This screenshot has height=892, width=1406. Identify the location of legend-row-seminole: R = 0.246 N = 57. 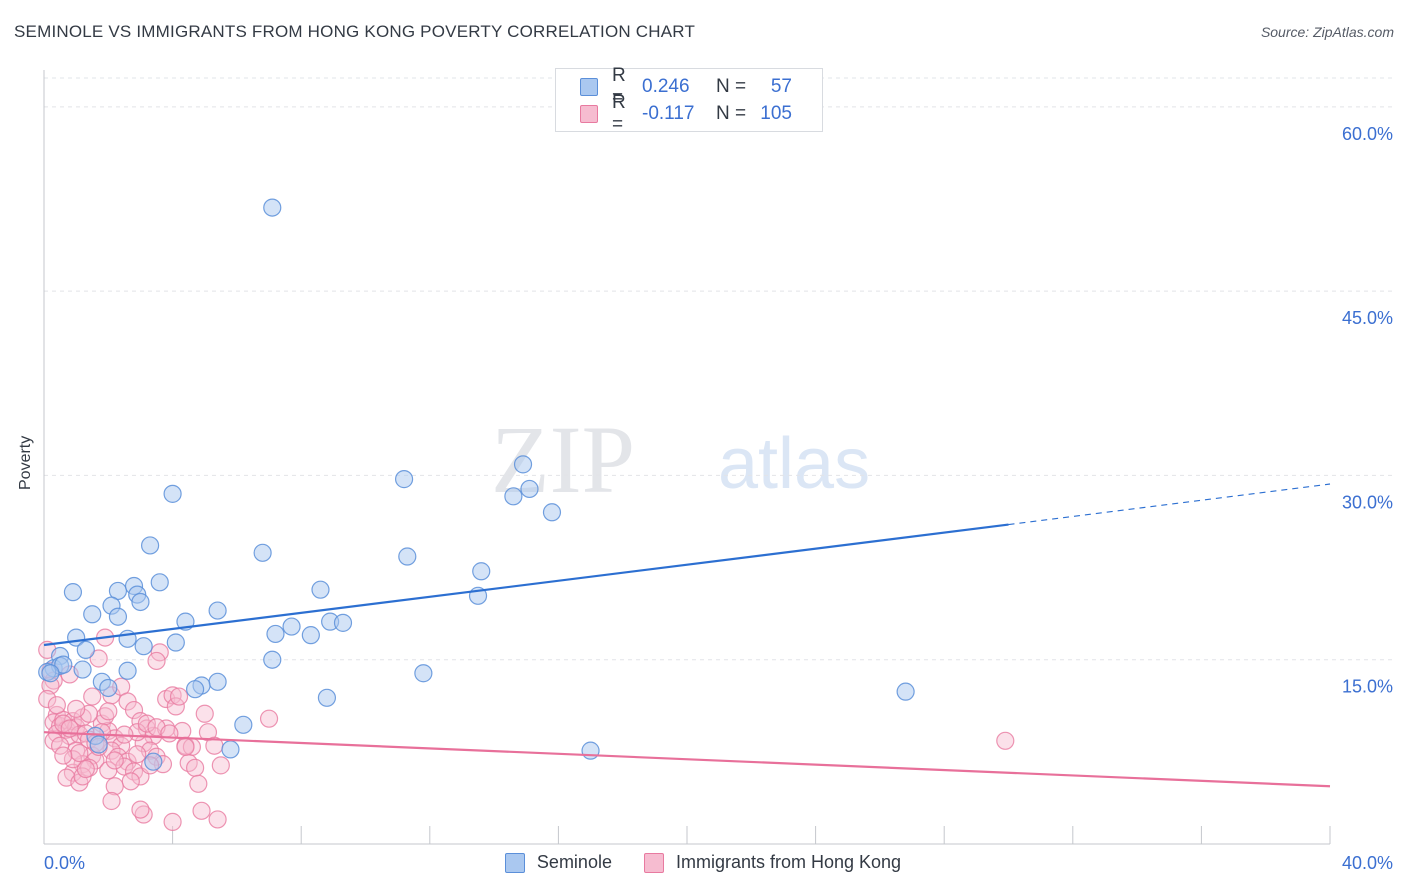
(686, 86).